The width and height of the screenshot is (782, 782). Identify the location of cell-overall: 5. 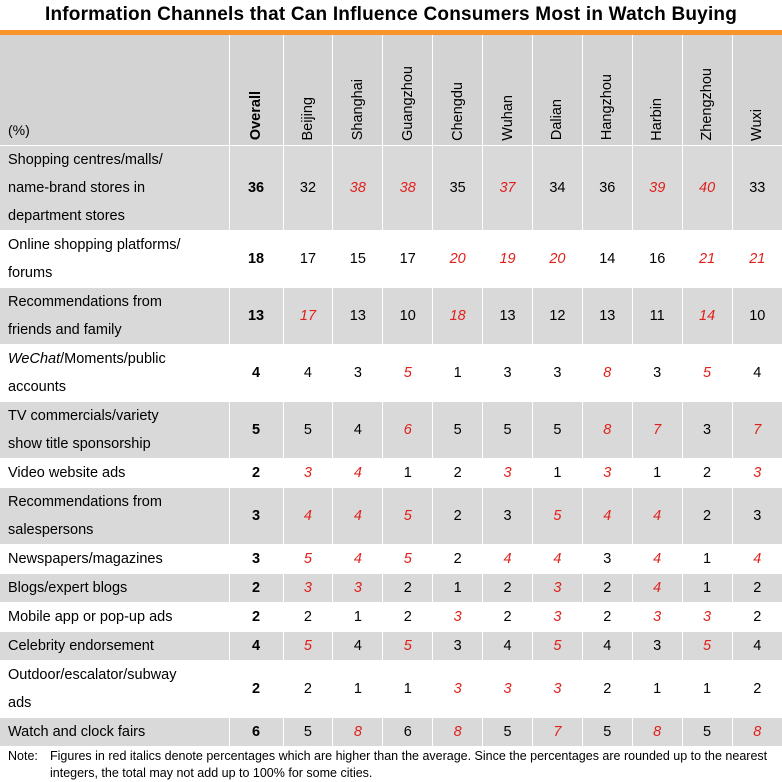
(256, 429).